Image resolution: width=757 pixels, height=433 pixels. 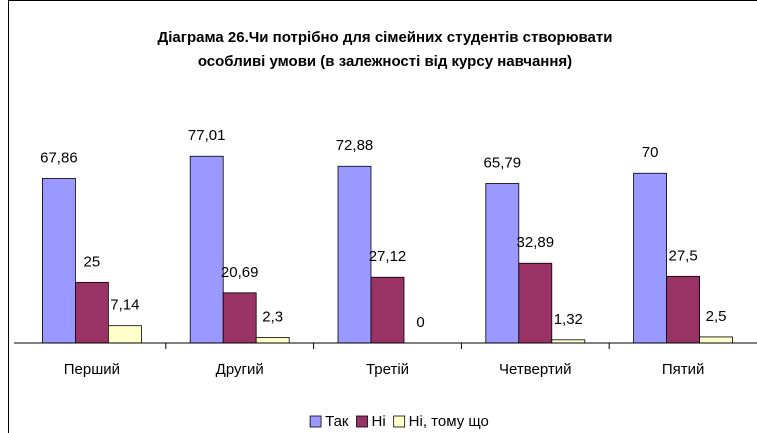 What do you see at coordinates (682, 255) in the screenshot?
I see `data-label: 27,5` at bounding box center [682, 255].